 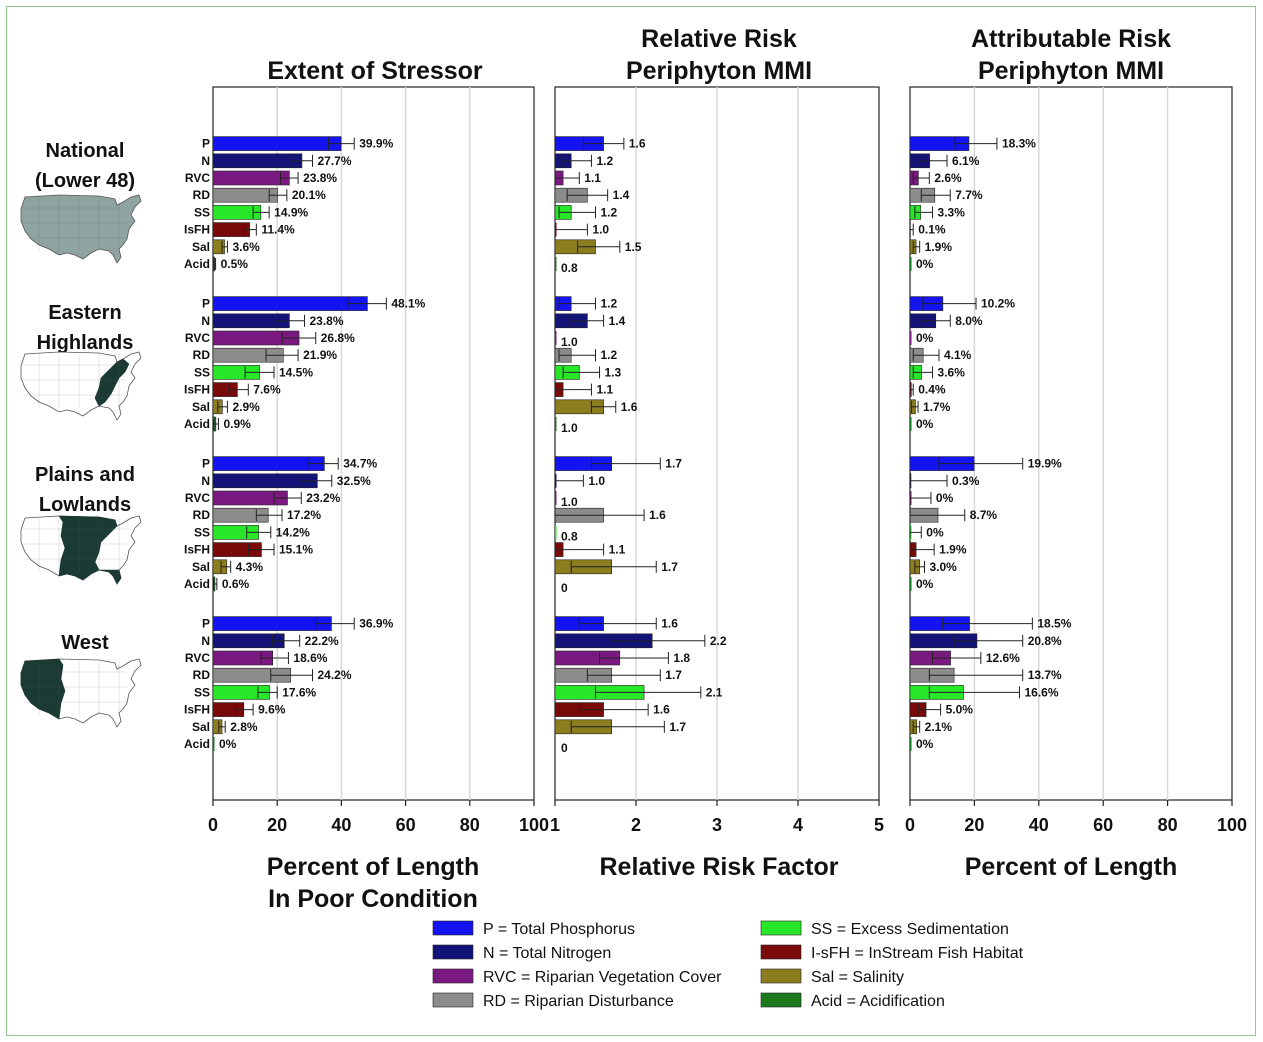 I want to click on x-tick-label: 5, so click(x=879, y=825).